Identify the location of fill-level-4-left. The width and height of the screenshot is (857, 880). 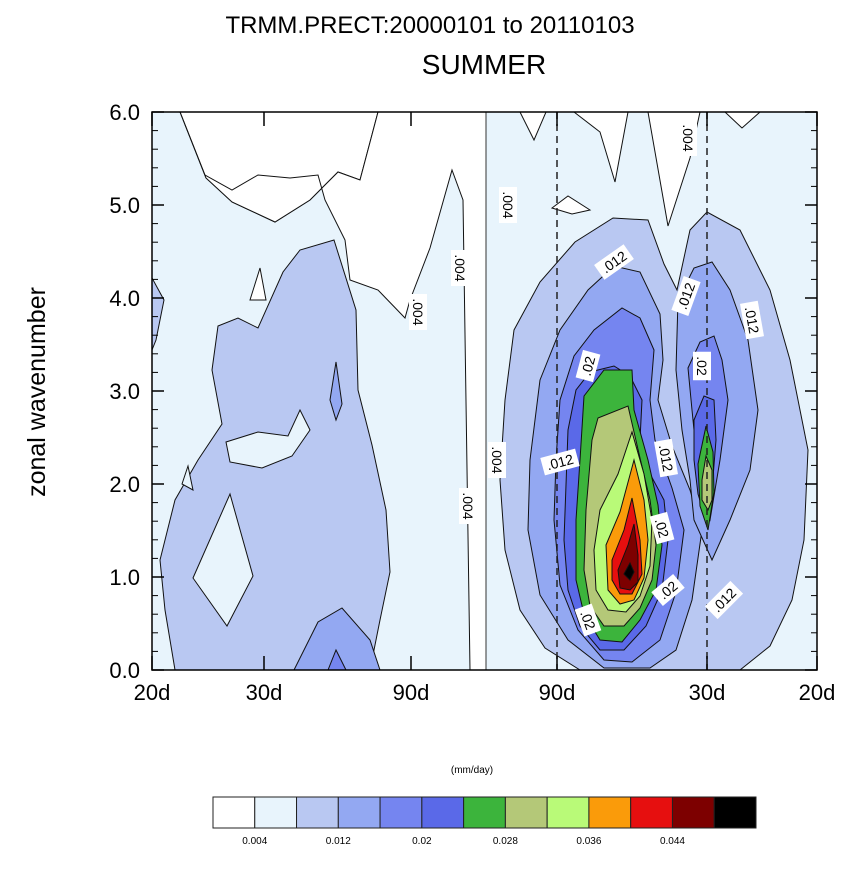
(337, 659).